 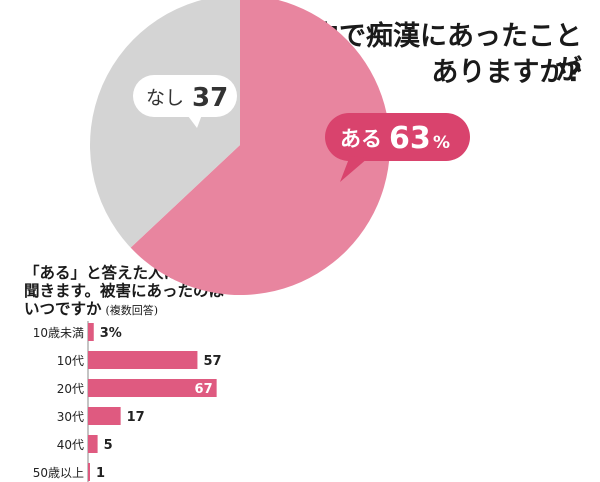 I want to click on bar-value-label: 67, so click(x=204, y=389).